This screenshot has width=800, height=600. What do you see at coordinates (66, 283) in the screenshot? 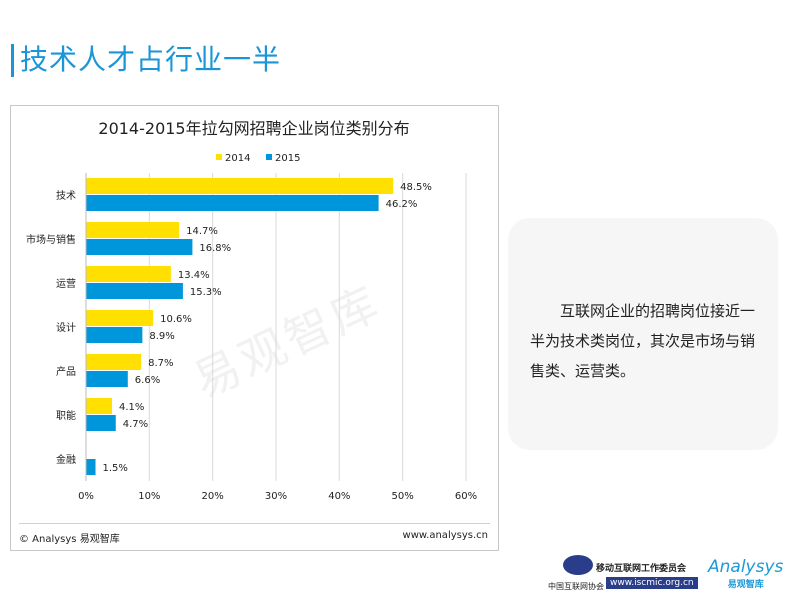
I see `category-label: 运营` at bounding box center [66, 283].